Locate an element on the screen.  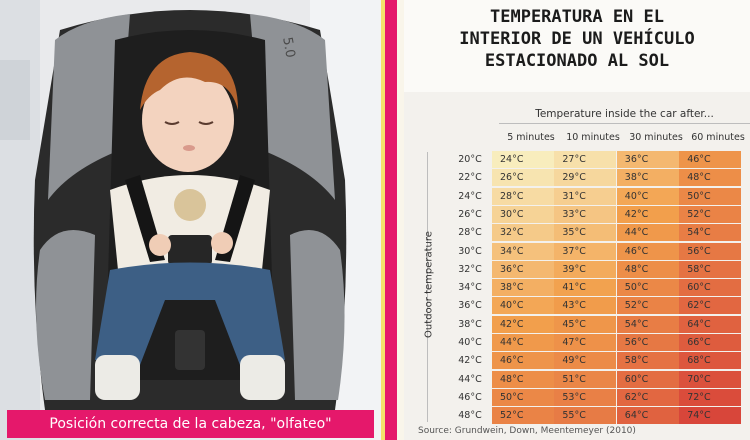
row-label: 32°C is located at coordinates (470, 269).